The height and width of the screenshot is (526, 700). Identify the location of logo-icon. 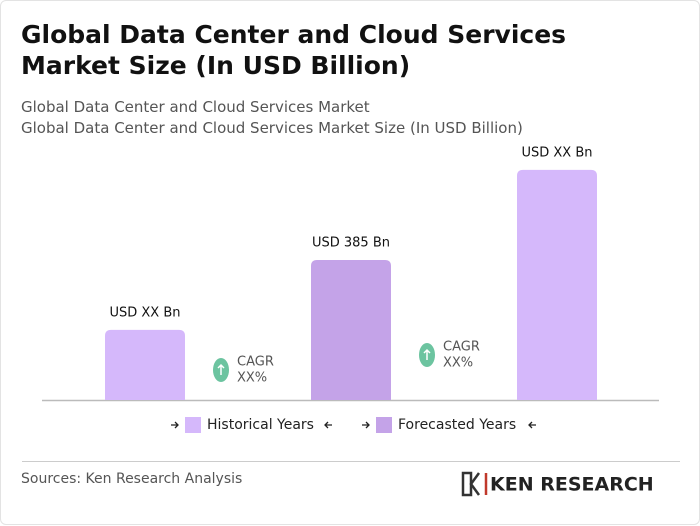
(474, 484).